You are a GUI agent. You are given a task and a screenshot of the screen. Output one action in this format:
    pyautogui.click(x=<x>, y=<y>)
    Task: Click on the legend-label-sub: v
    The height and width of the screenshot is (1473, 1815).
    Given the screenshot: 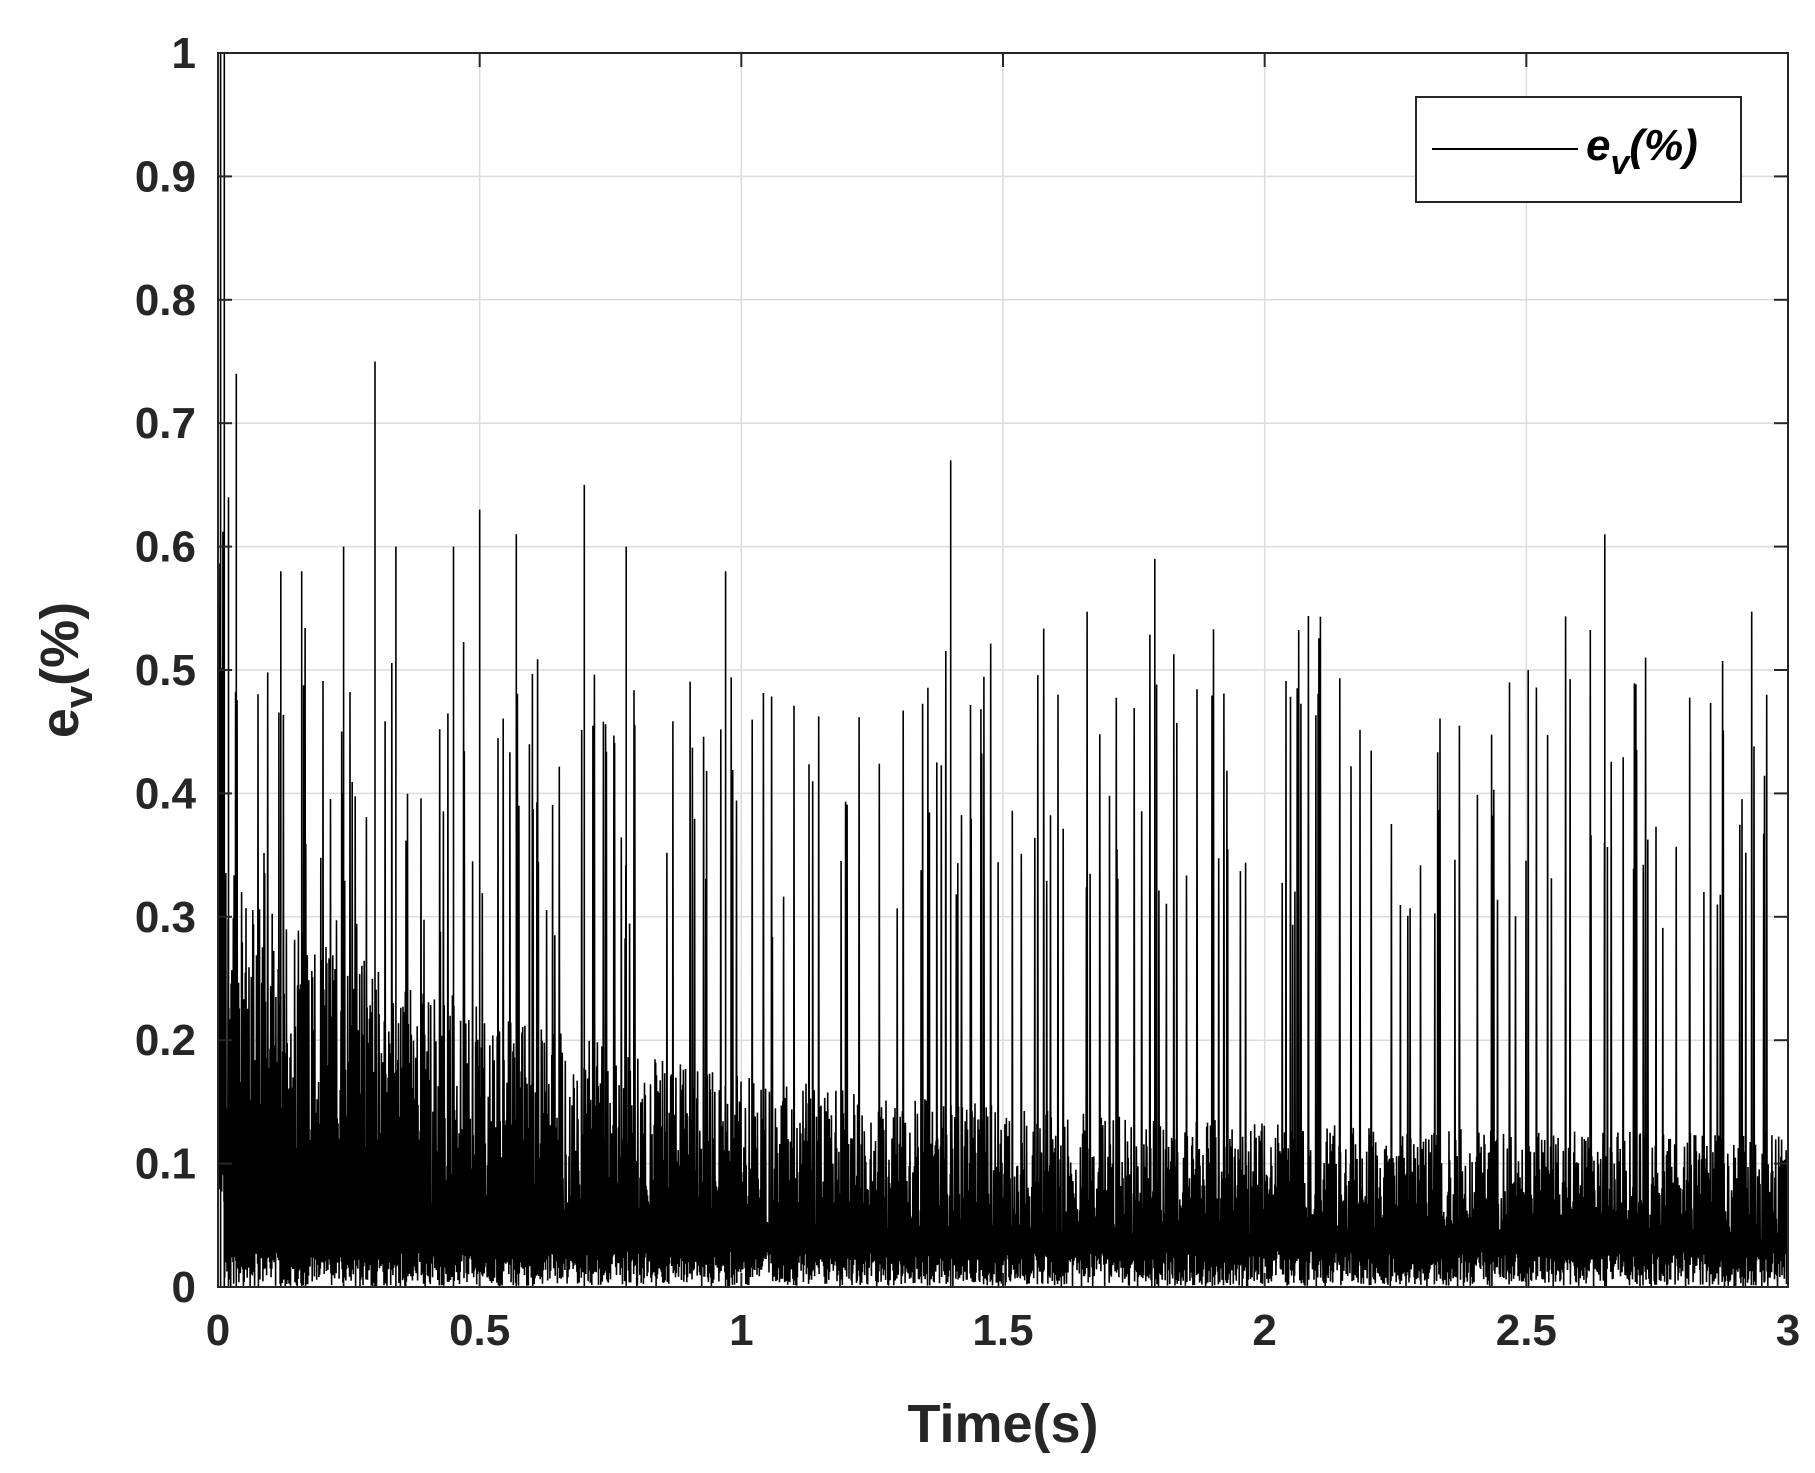 What is the action you would take?
    pyautogui.click(x=1620, y=163)
    